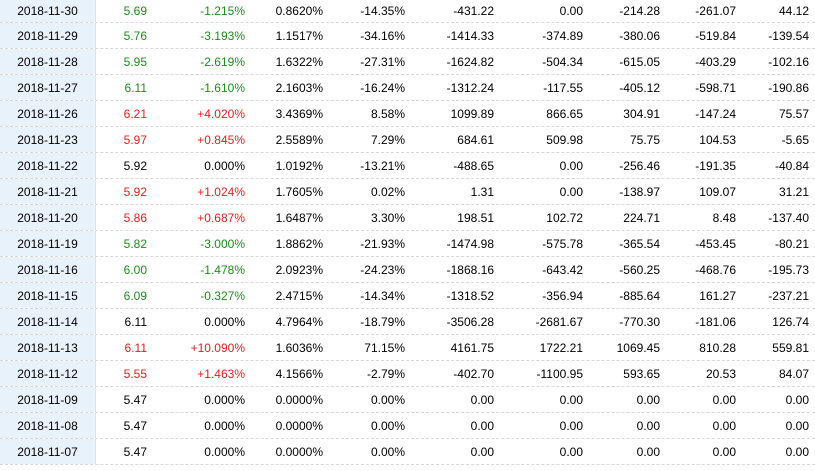 The width and height of the screenshot is (815, 471). I want to click on value-cell: -468.76, so click(715, 270).